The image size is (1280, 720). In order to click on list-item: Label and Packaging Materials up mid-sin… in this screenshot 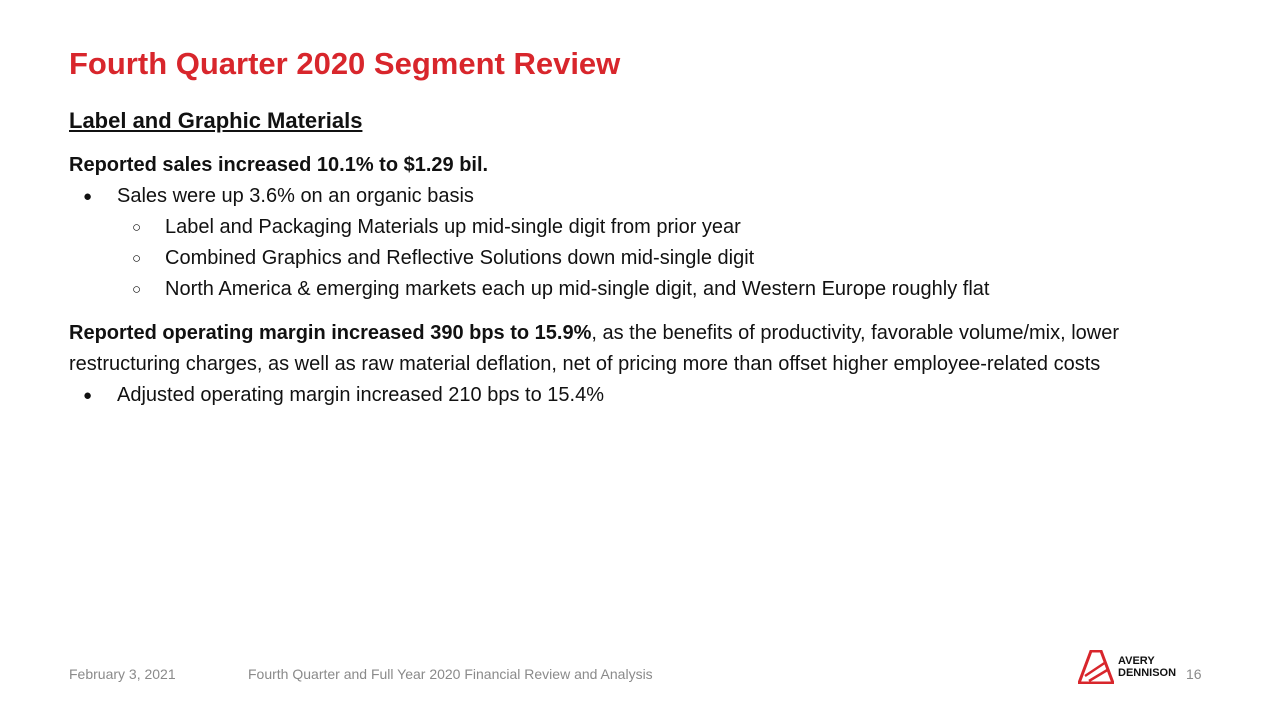, I will do `click(649, 227)`.